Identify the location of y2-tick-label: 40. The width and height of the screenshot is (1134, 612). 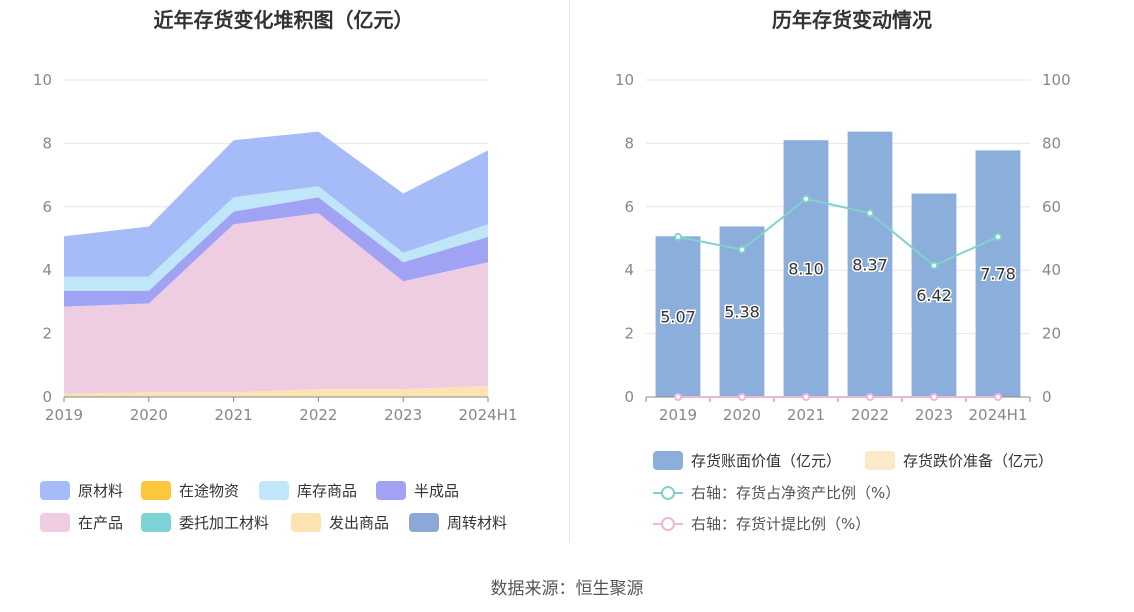
(1051, 270).